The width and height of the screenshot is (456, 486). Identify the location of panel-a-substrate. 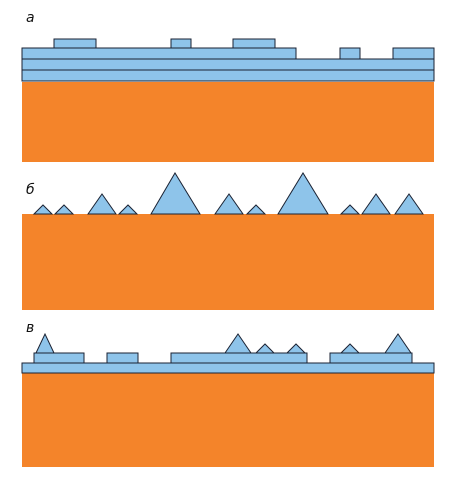
(228, 122).